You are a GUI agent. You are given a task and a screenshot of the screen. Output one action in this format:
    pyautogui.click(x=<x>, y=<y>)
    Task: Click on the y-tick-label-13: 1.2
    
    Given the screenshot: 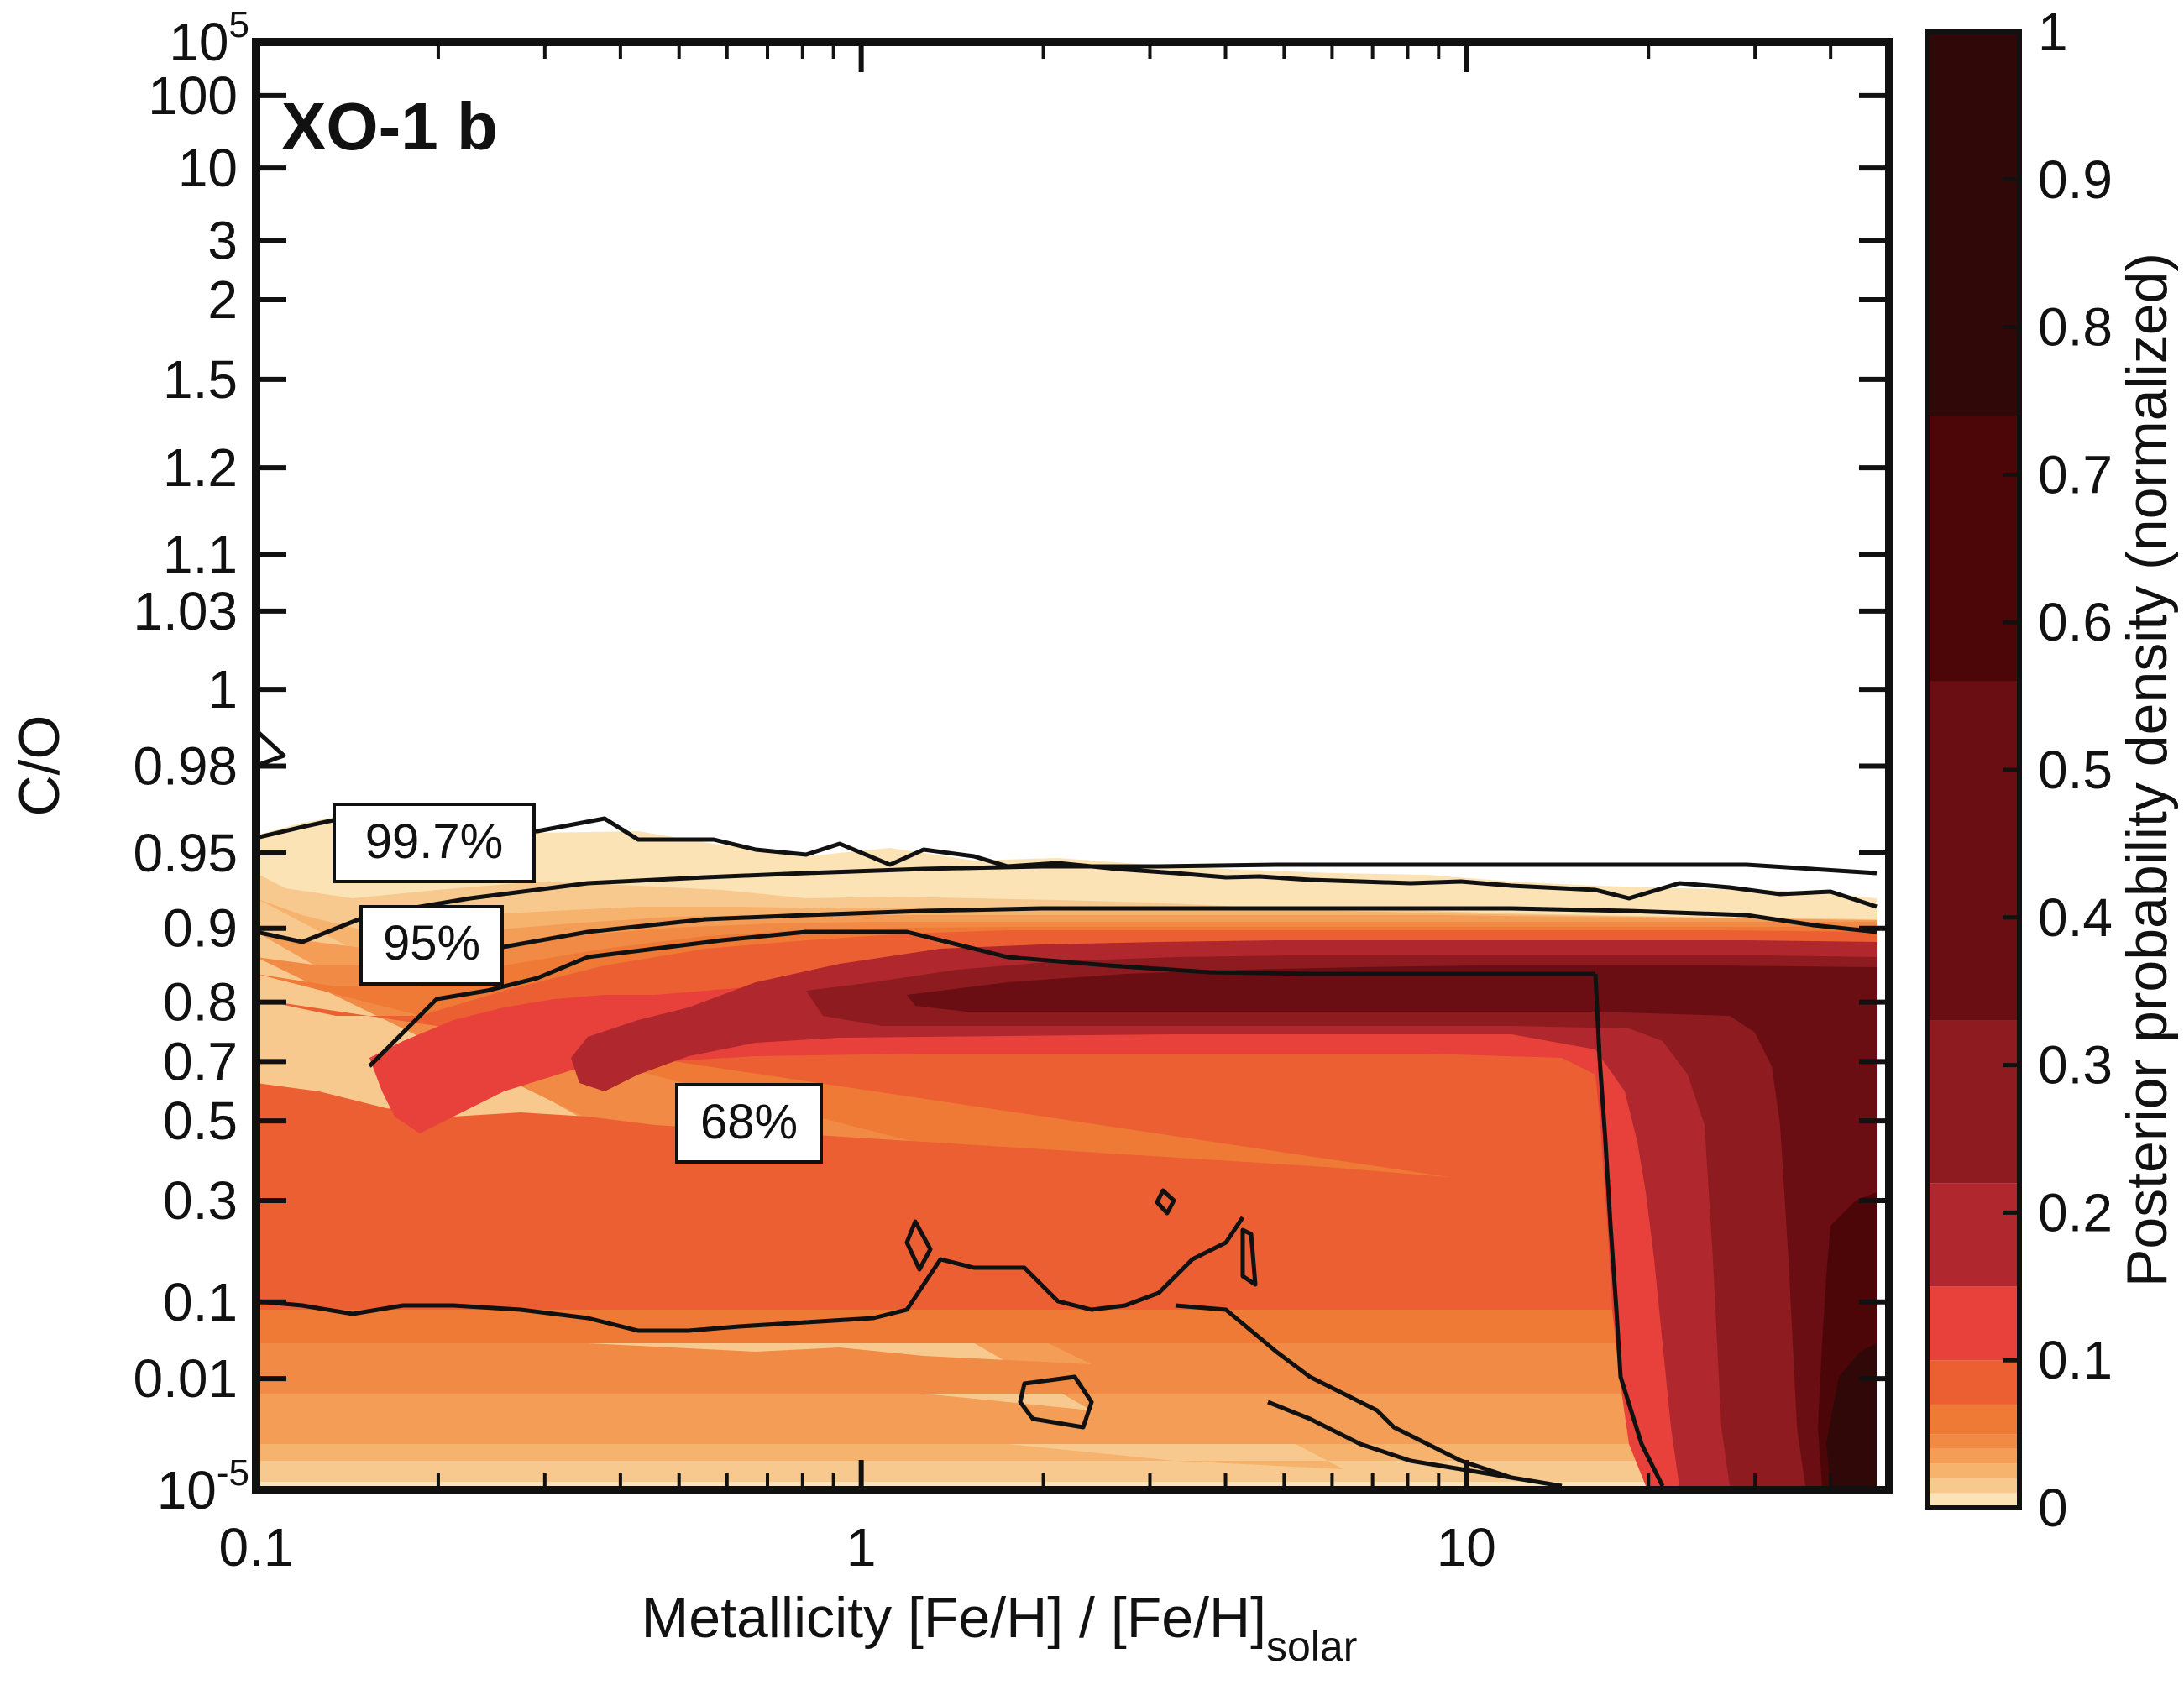 What is the action you would take?
    pyautogui.click(x=200, y=467)
    